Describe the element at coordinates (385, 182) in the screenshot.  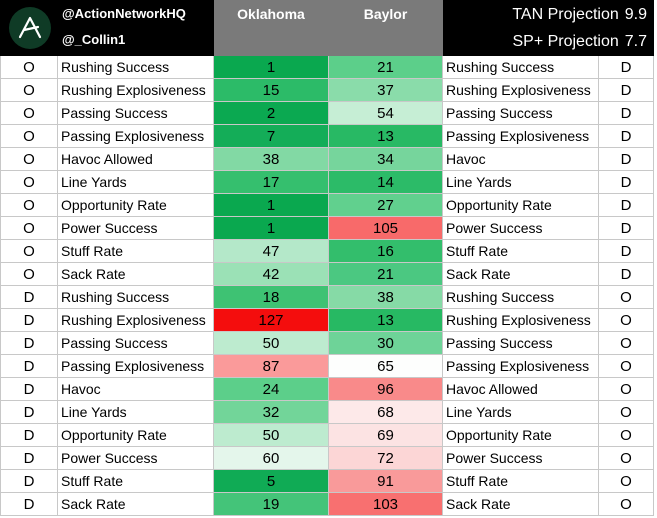
I see `team-b-rank-cell: 14` at that location.